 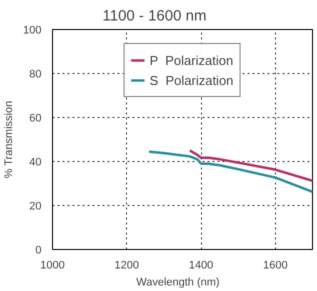 What do you see at coordinates (35, 206) in the screenshot?
I see `y-tick-label: 20` at bounding box center [35, 206].